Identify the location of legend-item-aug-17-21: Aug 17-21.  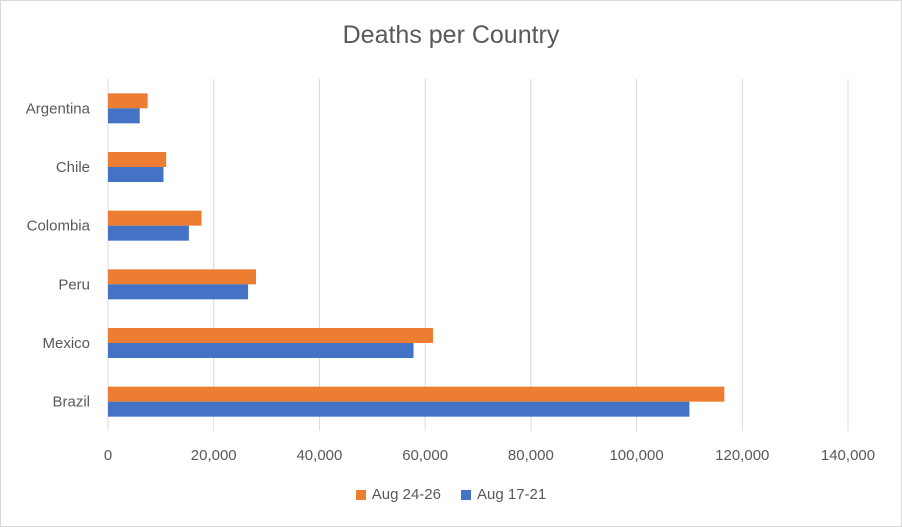
(503, 494).